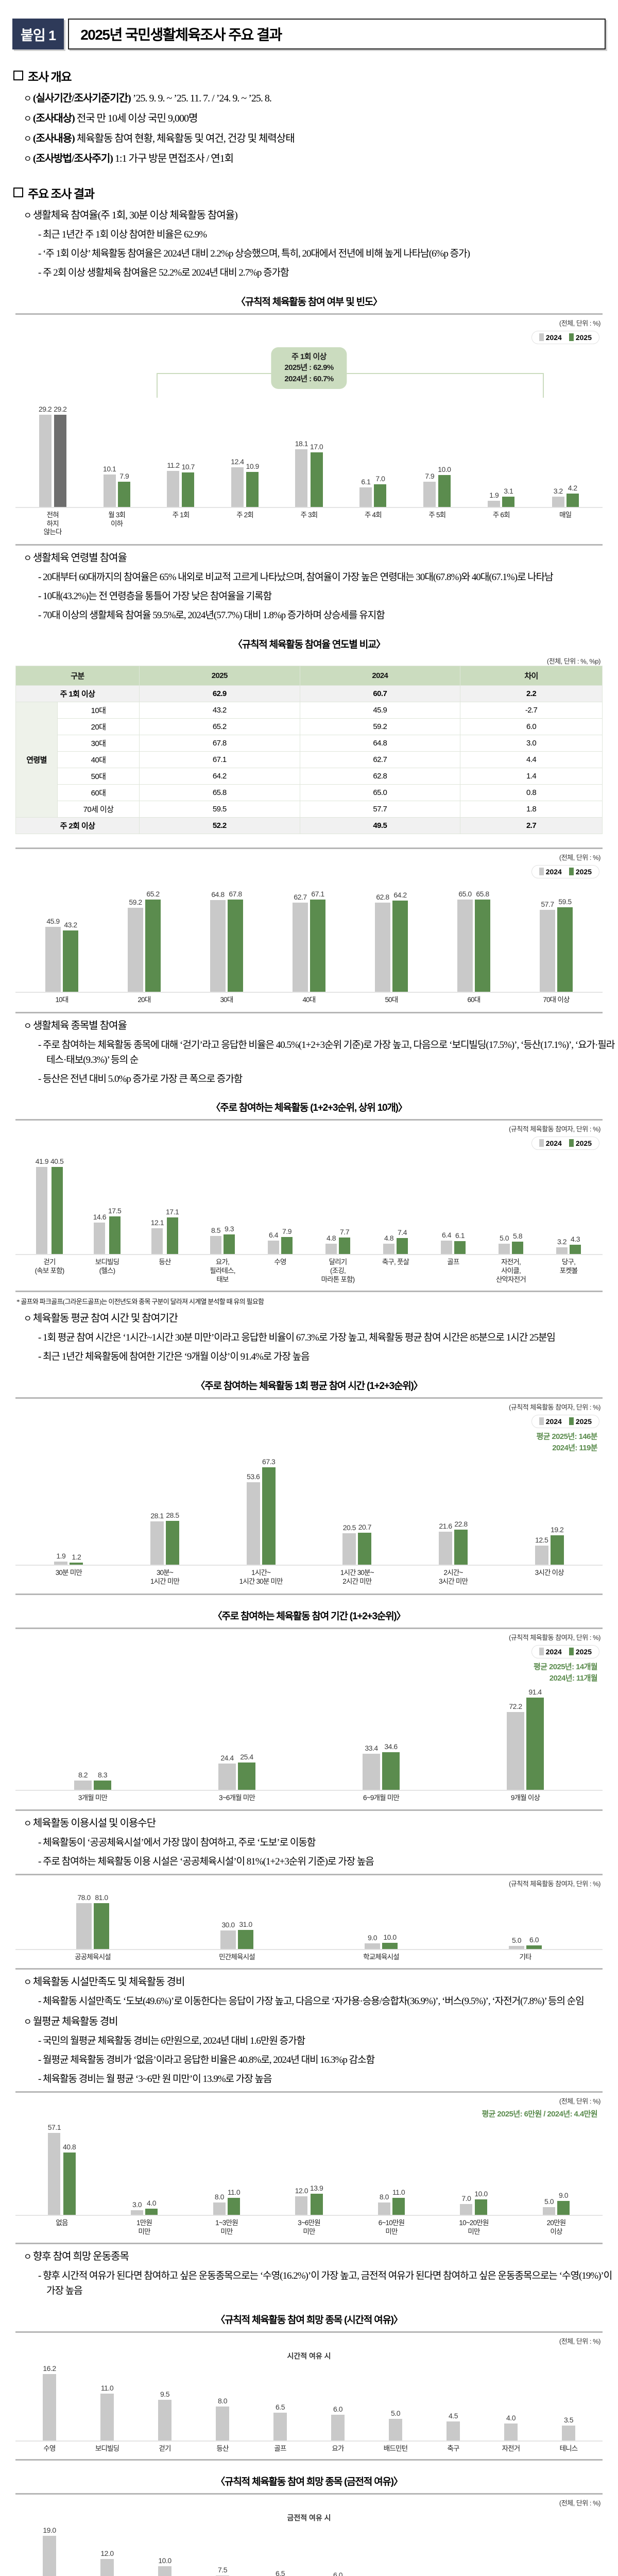  What do you see at coordinates (381, 1797) in the screenshot?
I see `x-axis-label: 6~9개월 미만` at bounding box center [381, 1797].